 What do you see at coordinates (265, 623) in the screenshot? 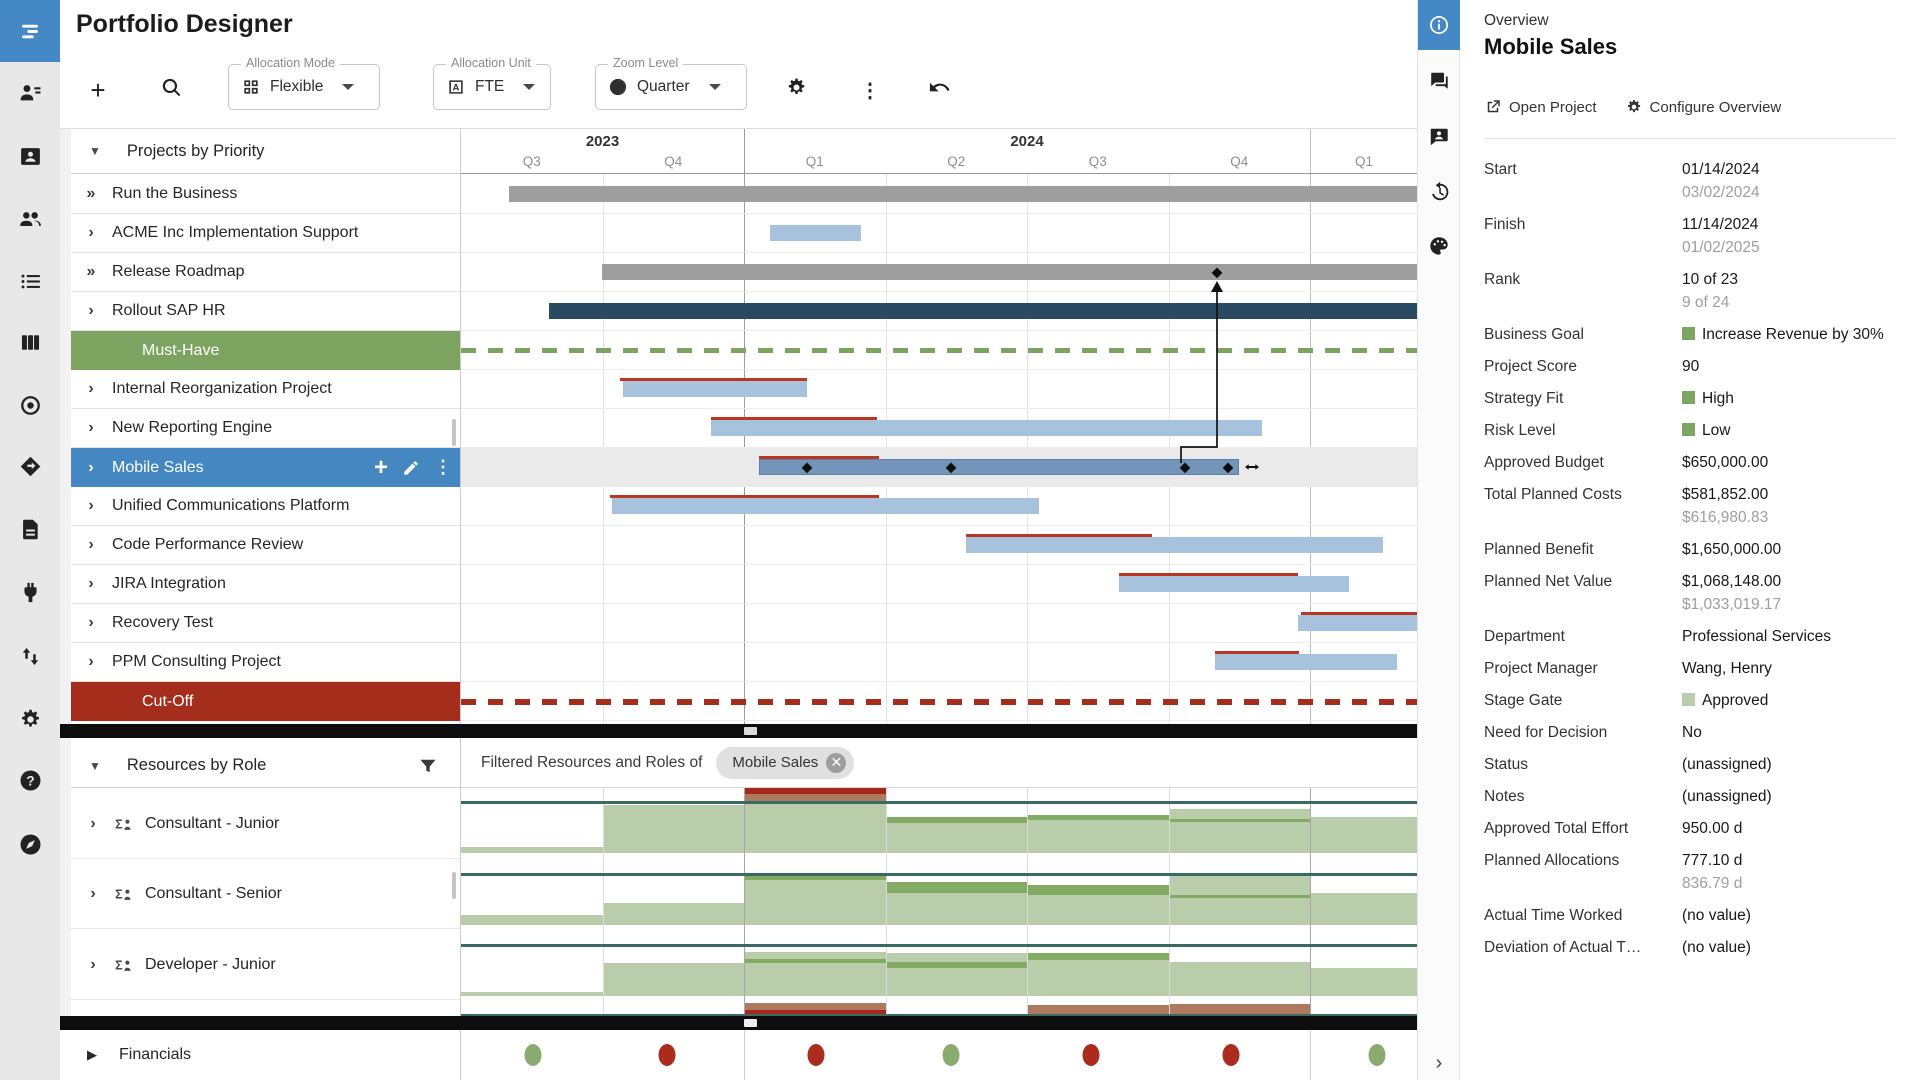
I see `project-row-recovery-test: › Recovery Test` at bounding box center [265, 623].